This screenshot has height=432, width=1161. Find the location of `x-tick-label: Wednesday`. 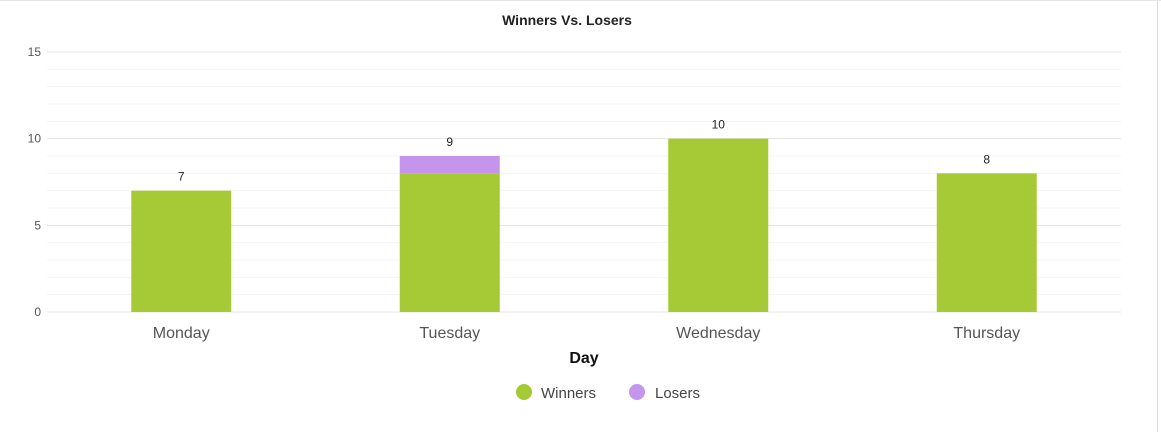

x-tick-label: Wednesday is located at coordinates (718, 333).